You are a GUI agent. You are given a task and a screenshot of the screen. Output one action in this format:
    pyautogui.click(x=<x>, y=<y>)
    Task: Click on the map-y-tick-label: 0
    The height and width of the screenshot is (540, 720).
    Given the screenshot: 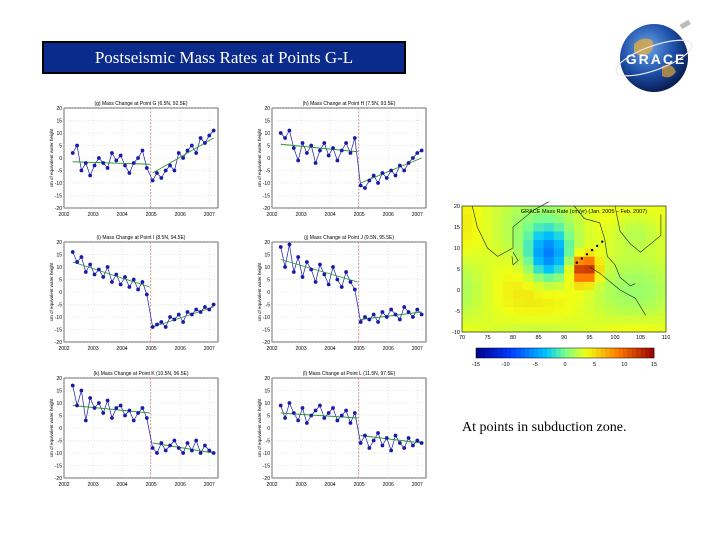 What is the action you would take?
    pyautogui.click(x=458, y=291)
    